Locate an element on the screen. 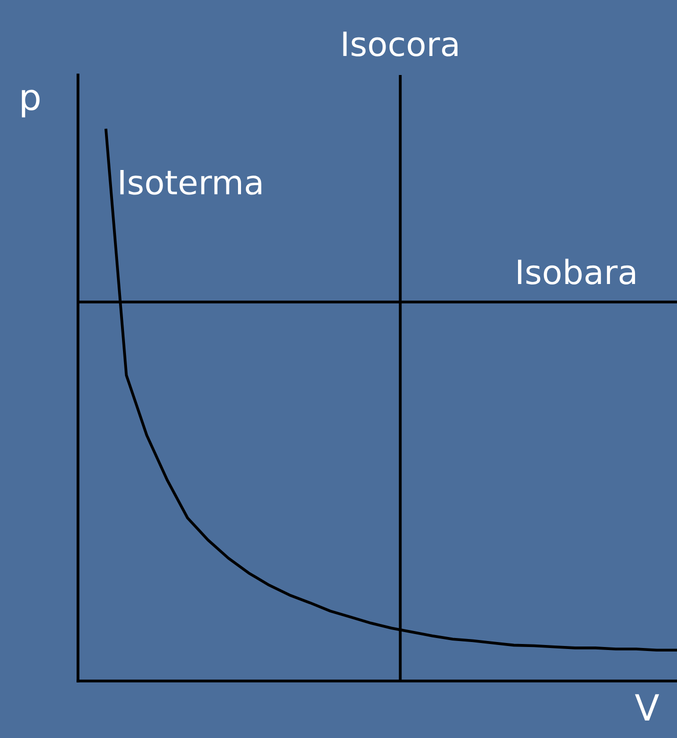 The image size is (677, 738). text: Isocora is located at coordinates (400, 44).